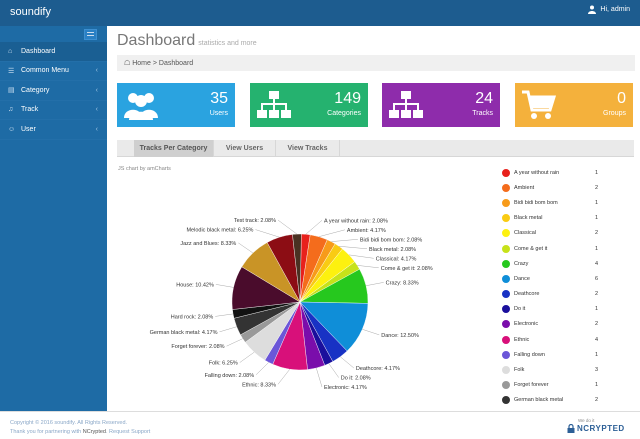 Image resolution: width=640 pixels, height=439 pixels. I want to click on legend-label: Do it, so click(520, 309).